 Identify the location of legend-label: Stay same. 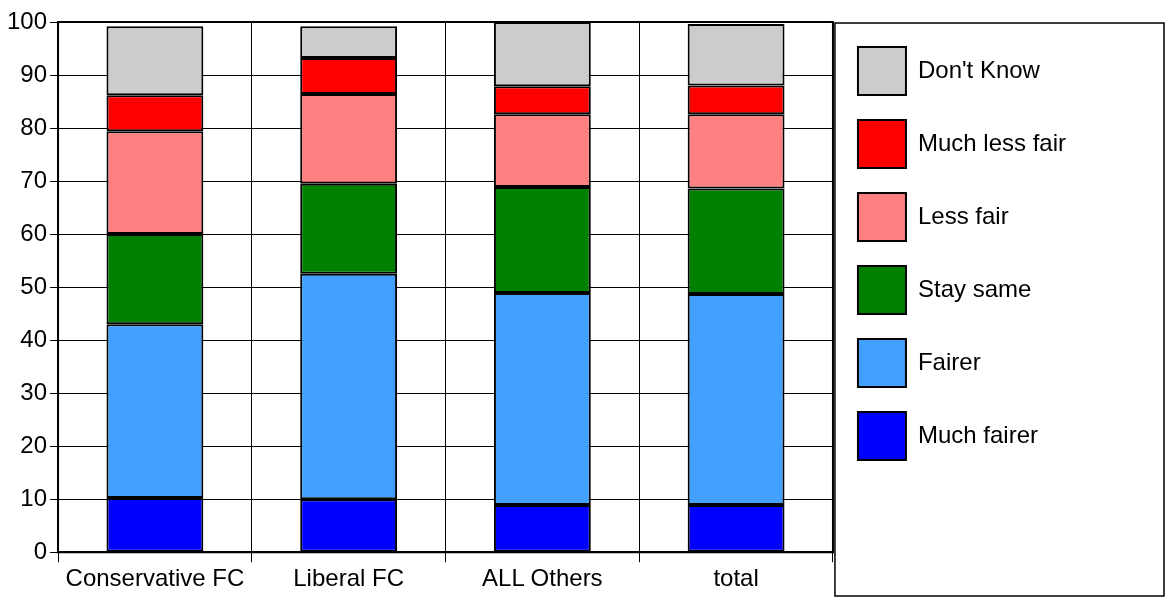
(974, 288).